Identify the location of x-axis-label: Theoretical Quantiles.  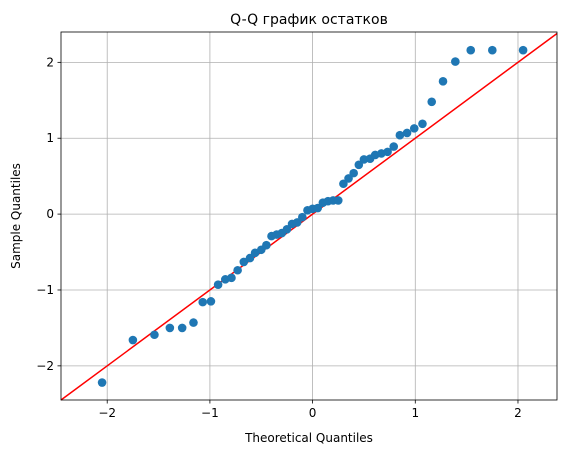
(308, 438).